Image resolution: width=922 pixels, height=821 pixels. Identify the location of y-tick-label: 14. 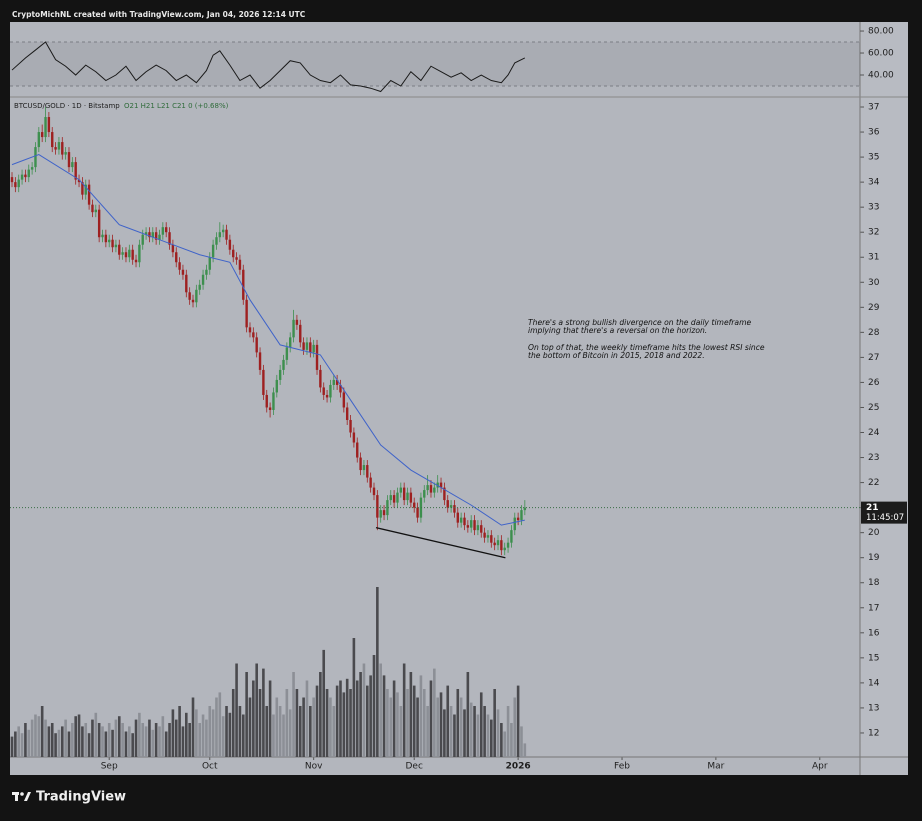
(874, 683).